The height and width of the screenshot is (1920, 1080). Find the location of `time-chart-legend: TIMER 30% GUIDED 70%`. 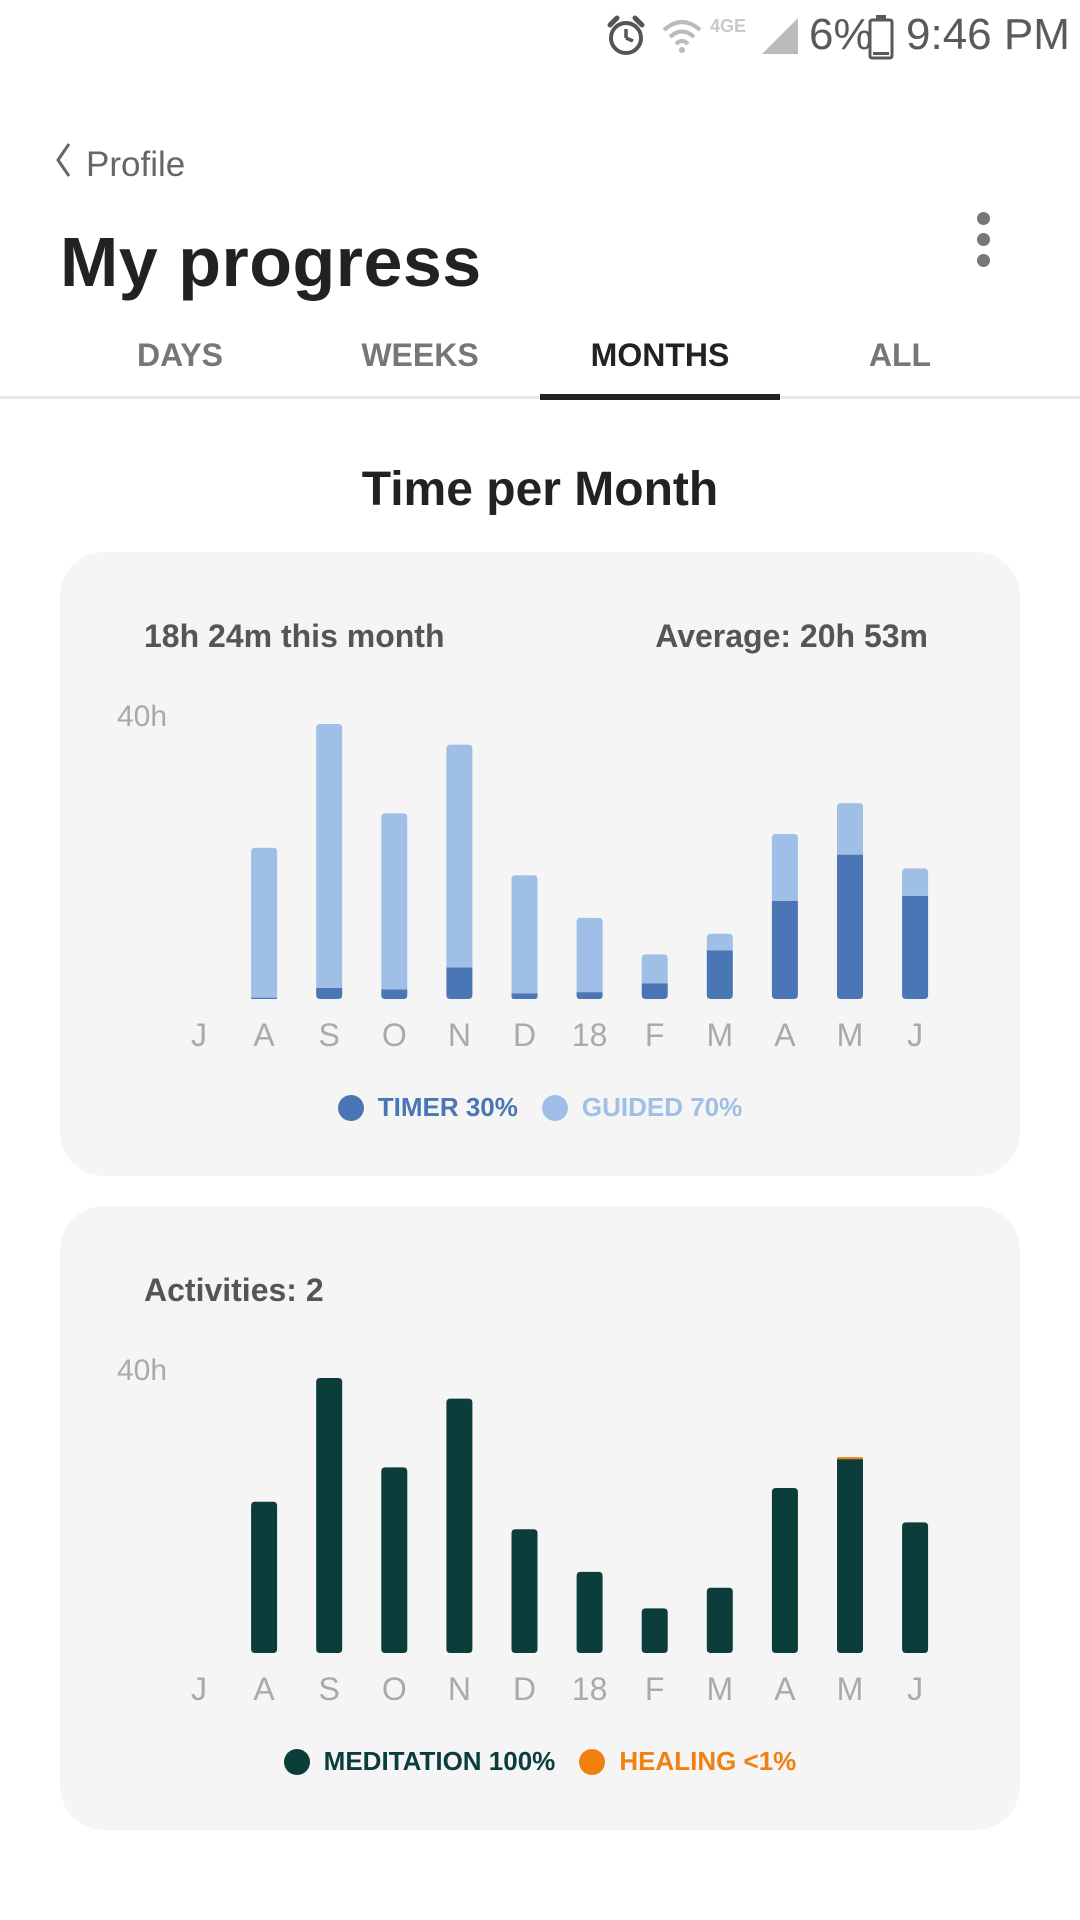

time-chart-legend: TIMER 30% GUIDED 70% is located at coordinates (540, 1107).